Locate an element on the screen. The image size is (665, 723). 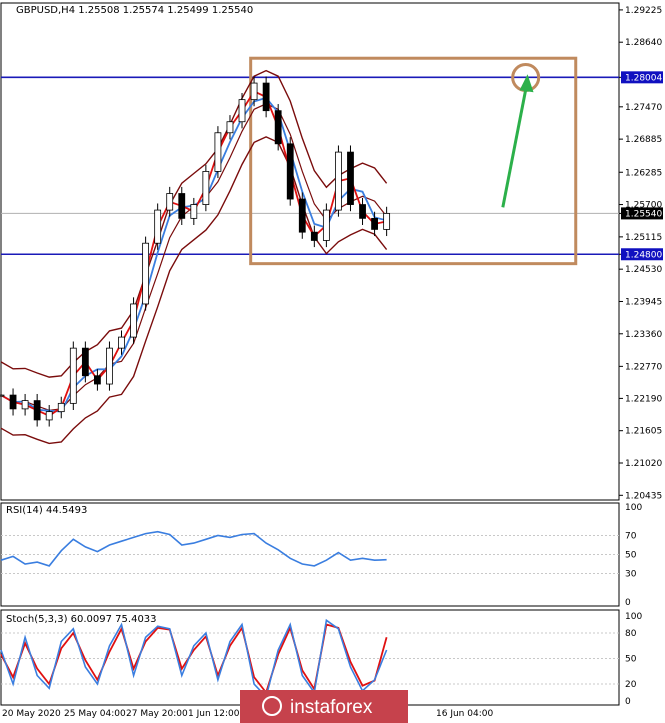
time-label: 16 Jun 04:00 is located at coordinates (464, 714).